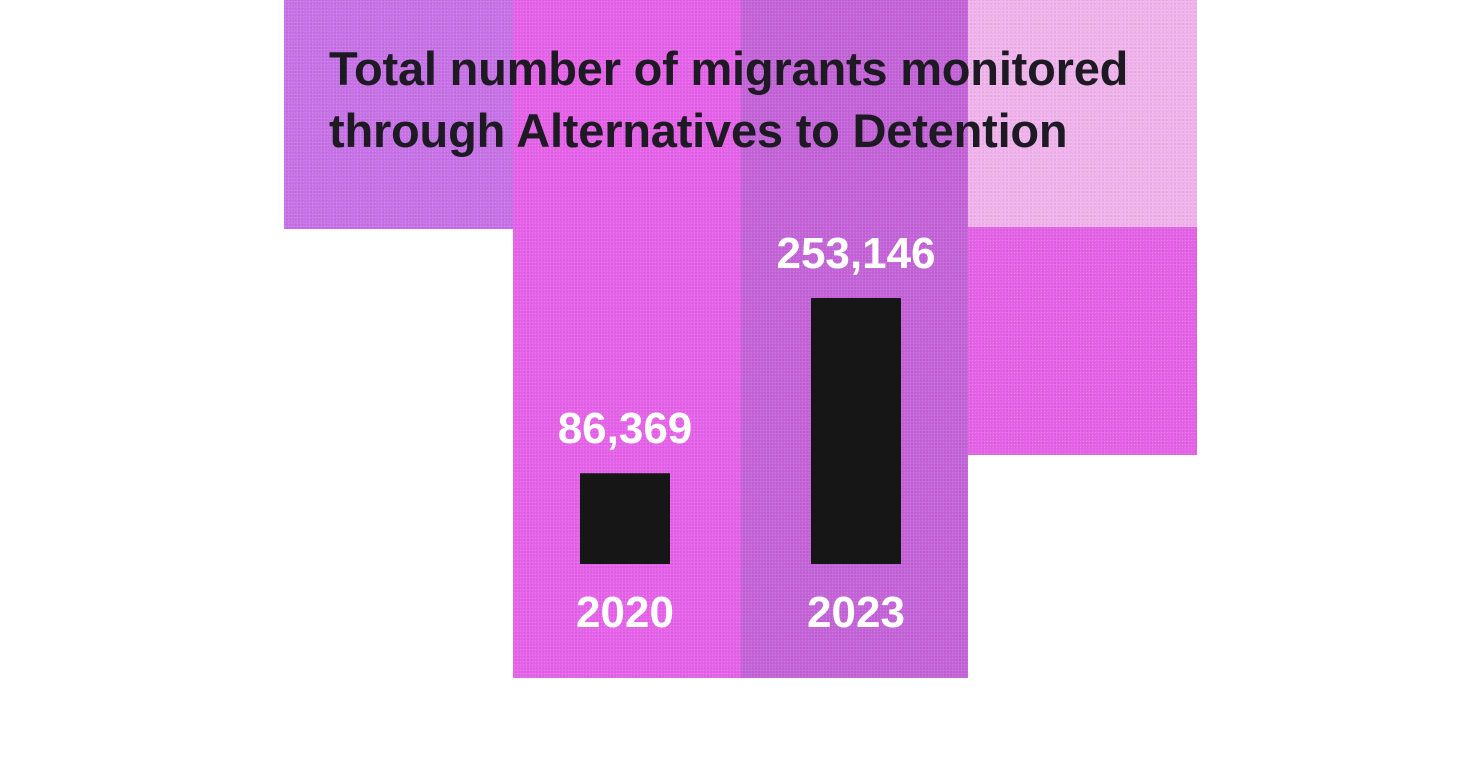  I want to click on category-label-2020: 2020, so click(625, 612).